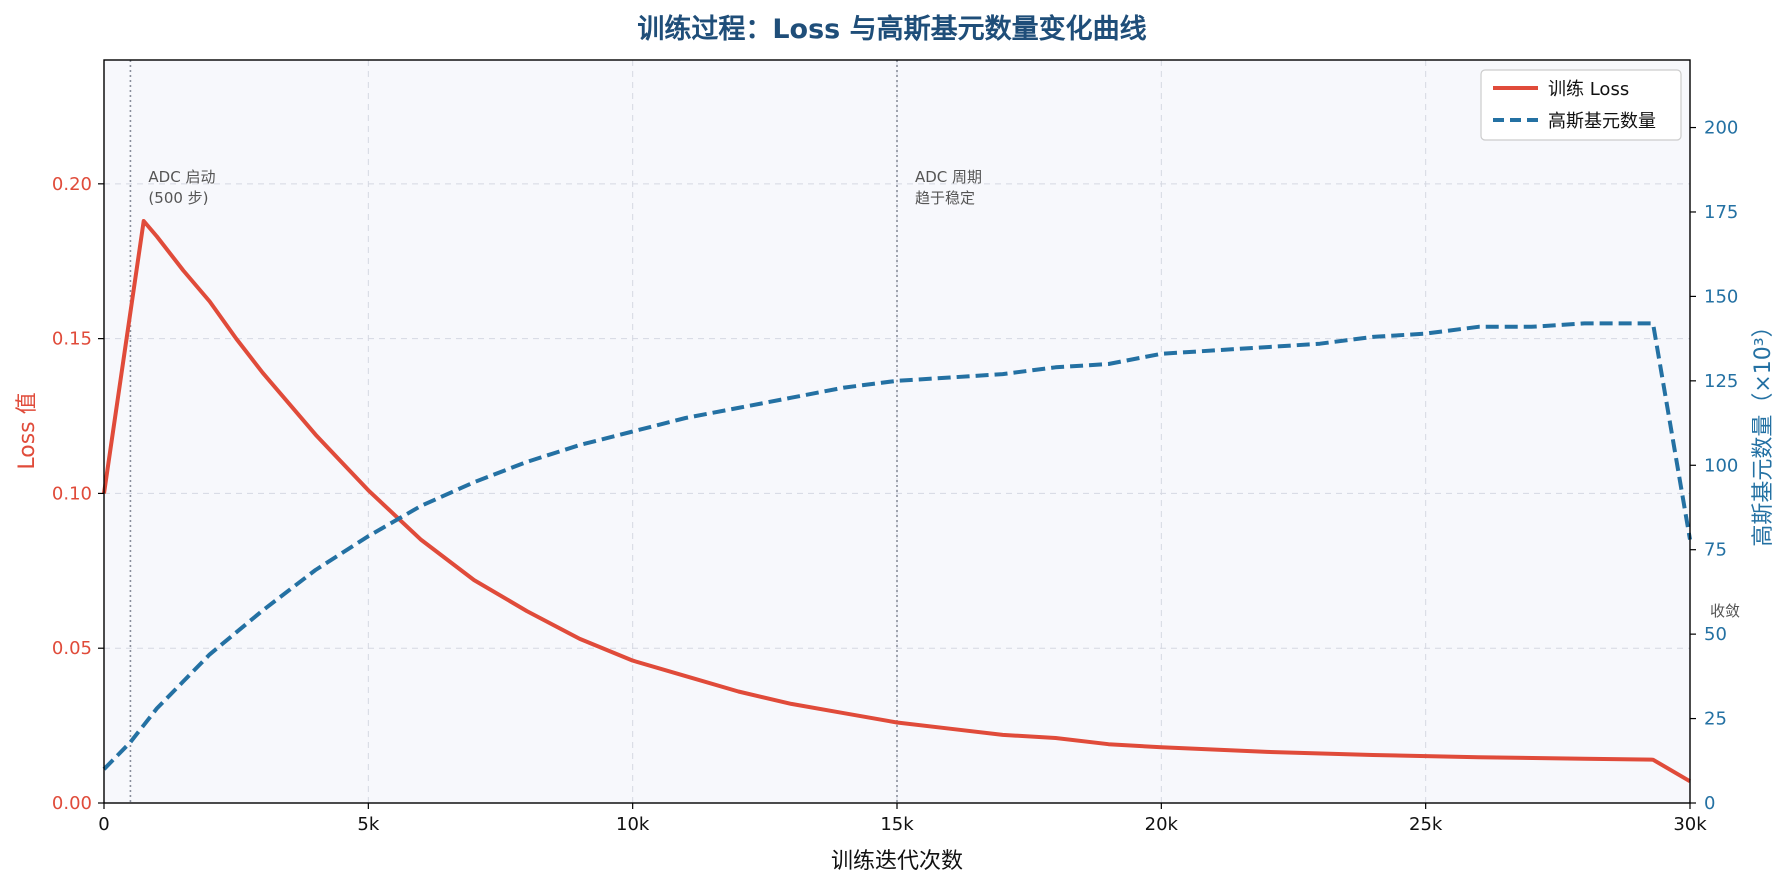 This screenshot has width=1785, height=887. What do you see at coordinates (897, 824) in the screenshot?
I see `x-tick-label: 15k` at bounding box center [897, 824].